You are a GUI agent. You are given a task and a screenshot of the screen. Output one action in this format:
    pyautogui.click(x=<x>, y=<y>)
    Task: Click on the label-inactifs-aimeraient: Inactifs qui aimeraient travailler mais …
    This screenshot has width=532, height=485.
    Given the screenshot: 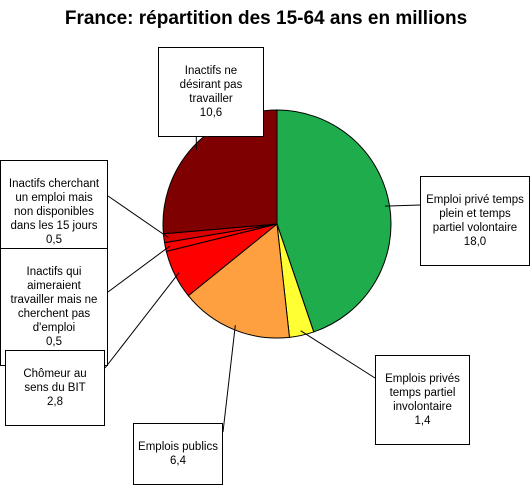 What is the action you would take?
    pyautogui.click(x=54, y=307)
    